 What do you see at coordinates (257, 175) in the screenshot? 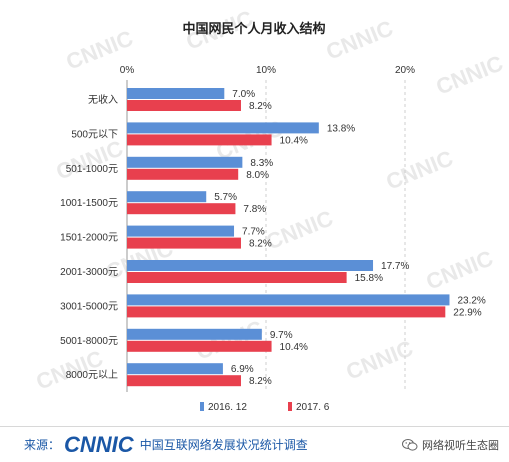
I see `data-label: 8.0%` at bounding box center [257, 175].